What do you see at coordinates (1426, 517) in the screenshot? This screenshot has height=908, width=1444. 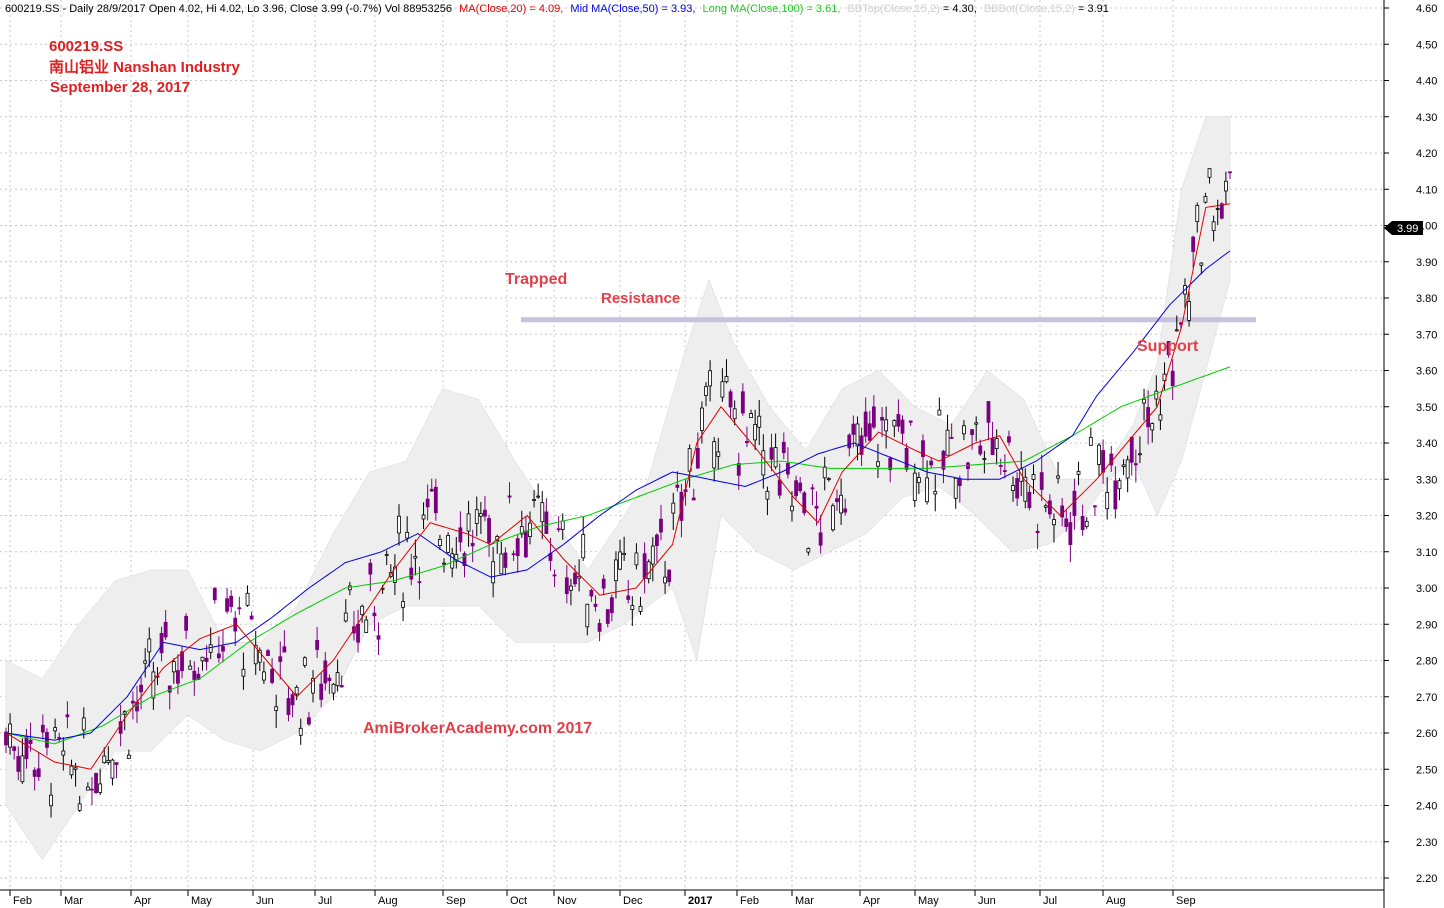 I see `y-tick-label: 3.20` at bounding box center [1426, 517].